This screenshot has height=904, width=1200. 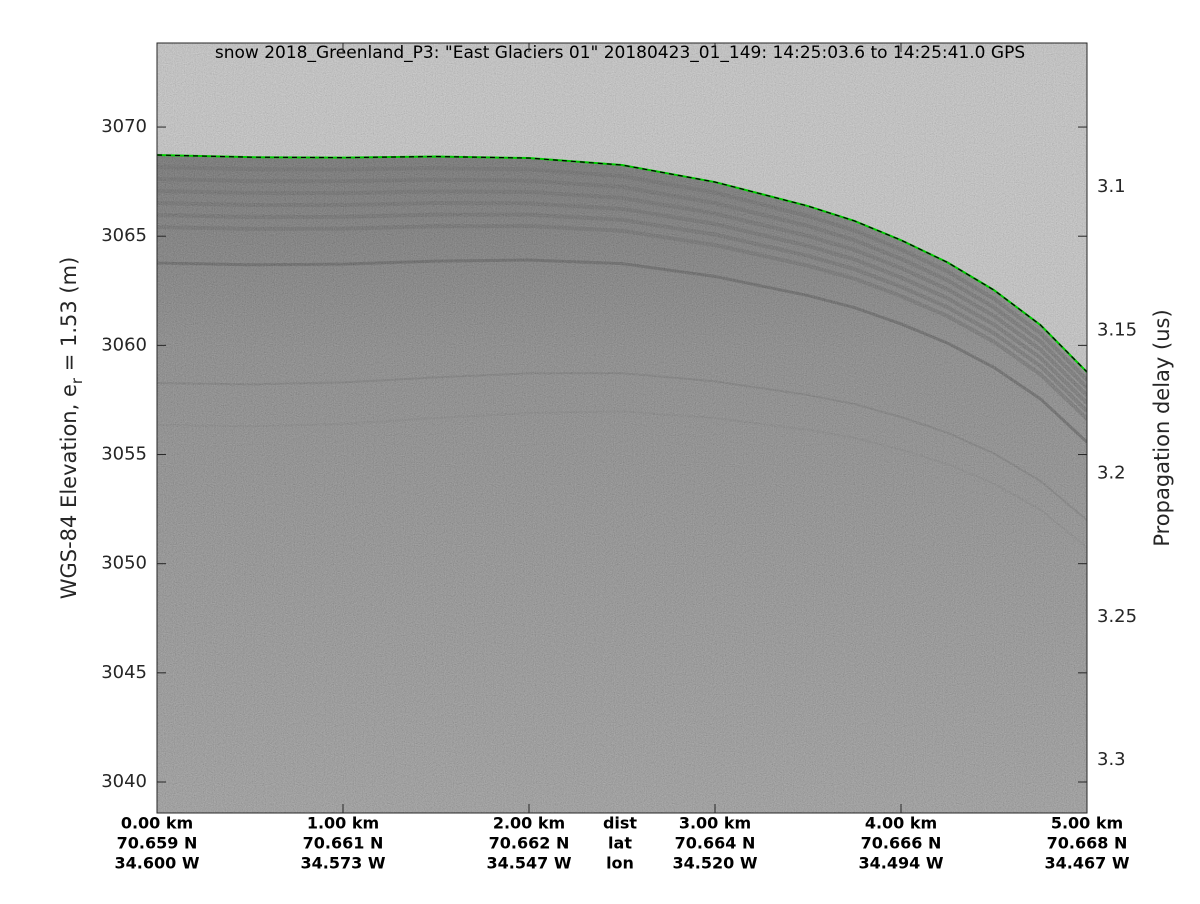 I want to click on y-axis-label: WGS-84 Elevation, er = 1.53 (m), so click(x=71, y=428).